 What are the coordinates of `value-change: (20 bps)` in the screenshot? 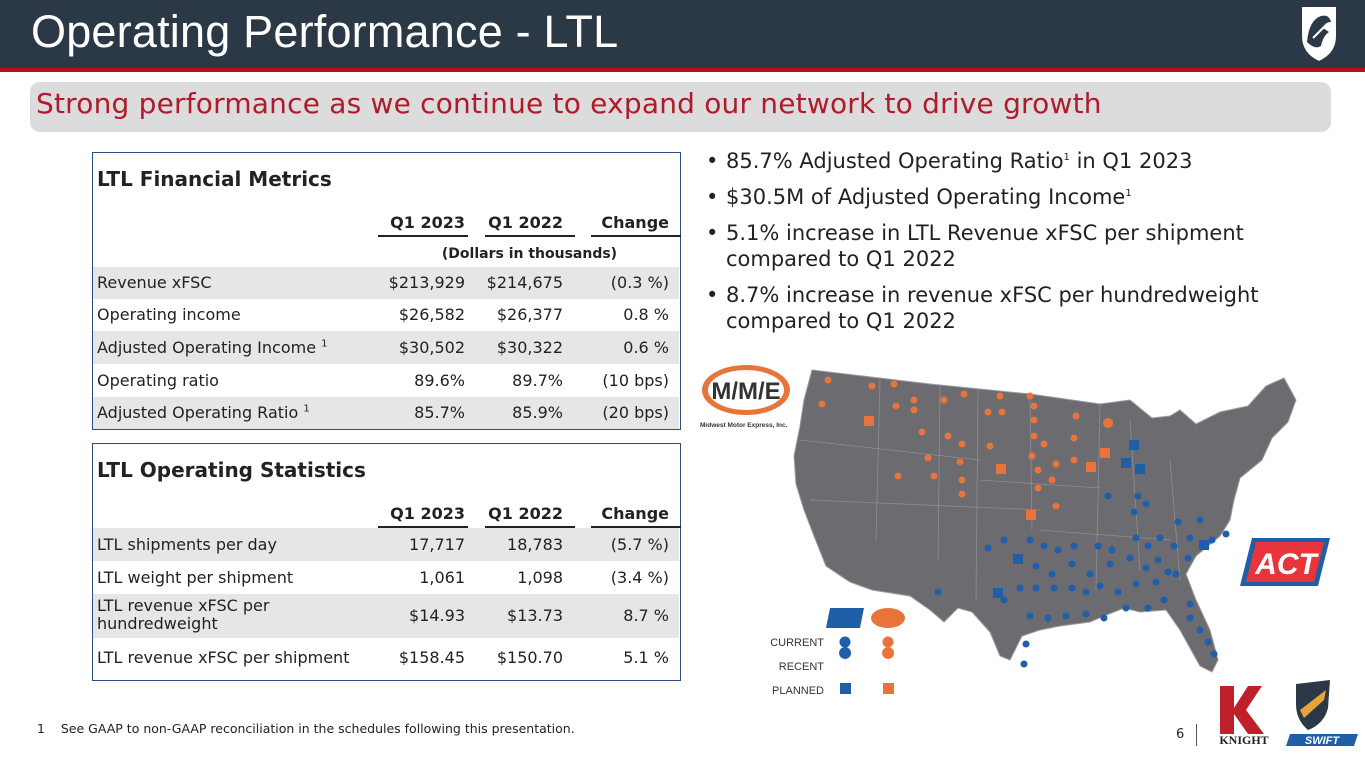 It's located at (635, 412).